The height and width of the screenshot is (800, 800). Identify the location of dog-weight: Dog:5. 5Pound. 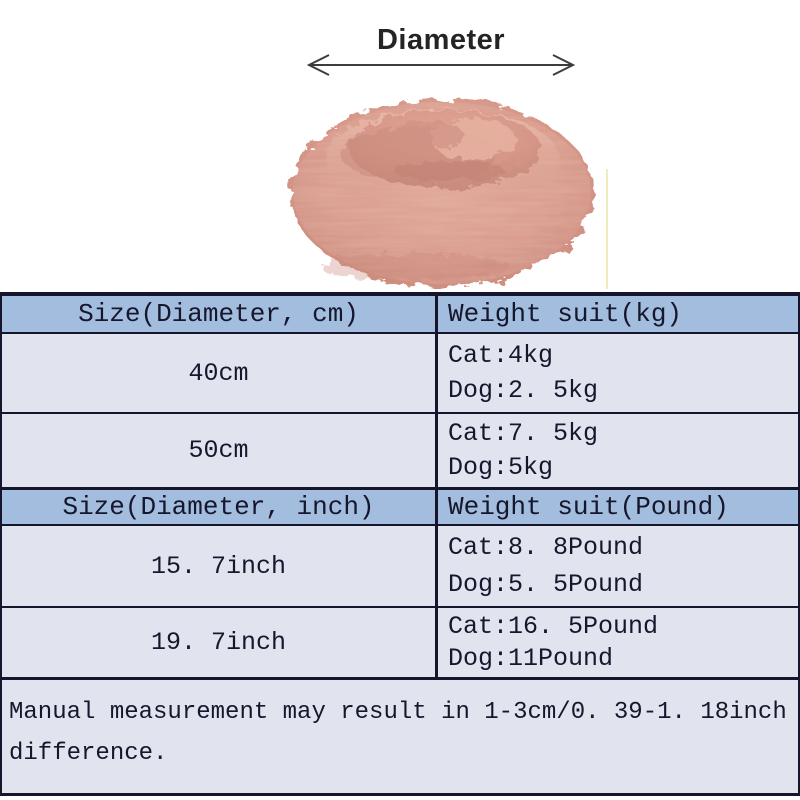
(546, 584).